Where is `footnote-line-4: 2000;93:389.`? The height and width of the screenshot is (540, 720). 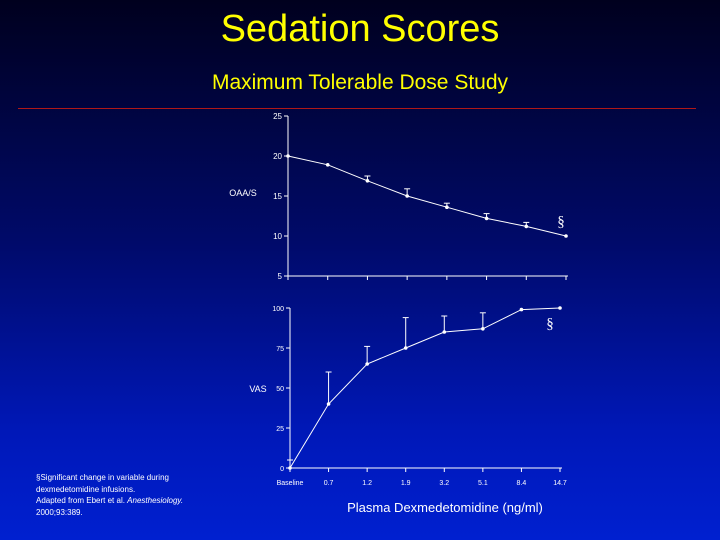
footnote-line-4: 2000;93:389. is located at coordinates (59, 512).